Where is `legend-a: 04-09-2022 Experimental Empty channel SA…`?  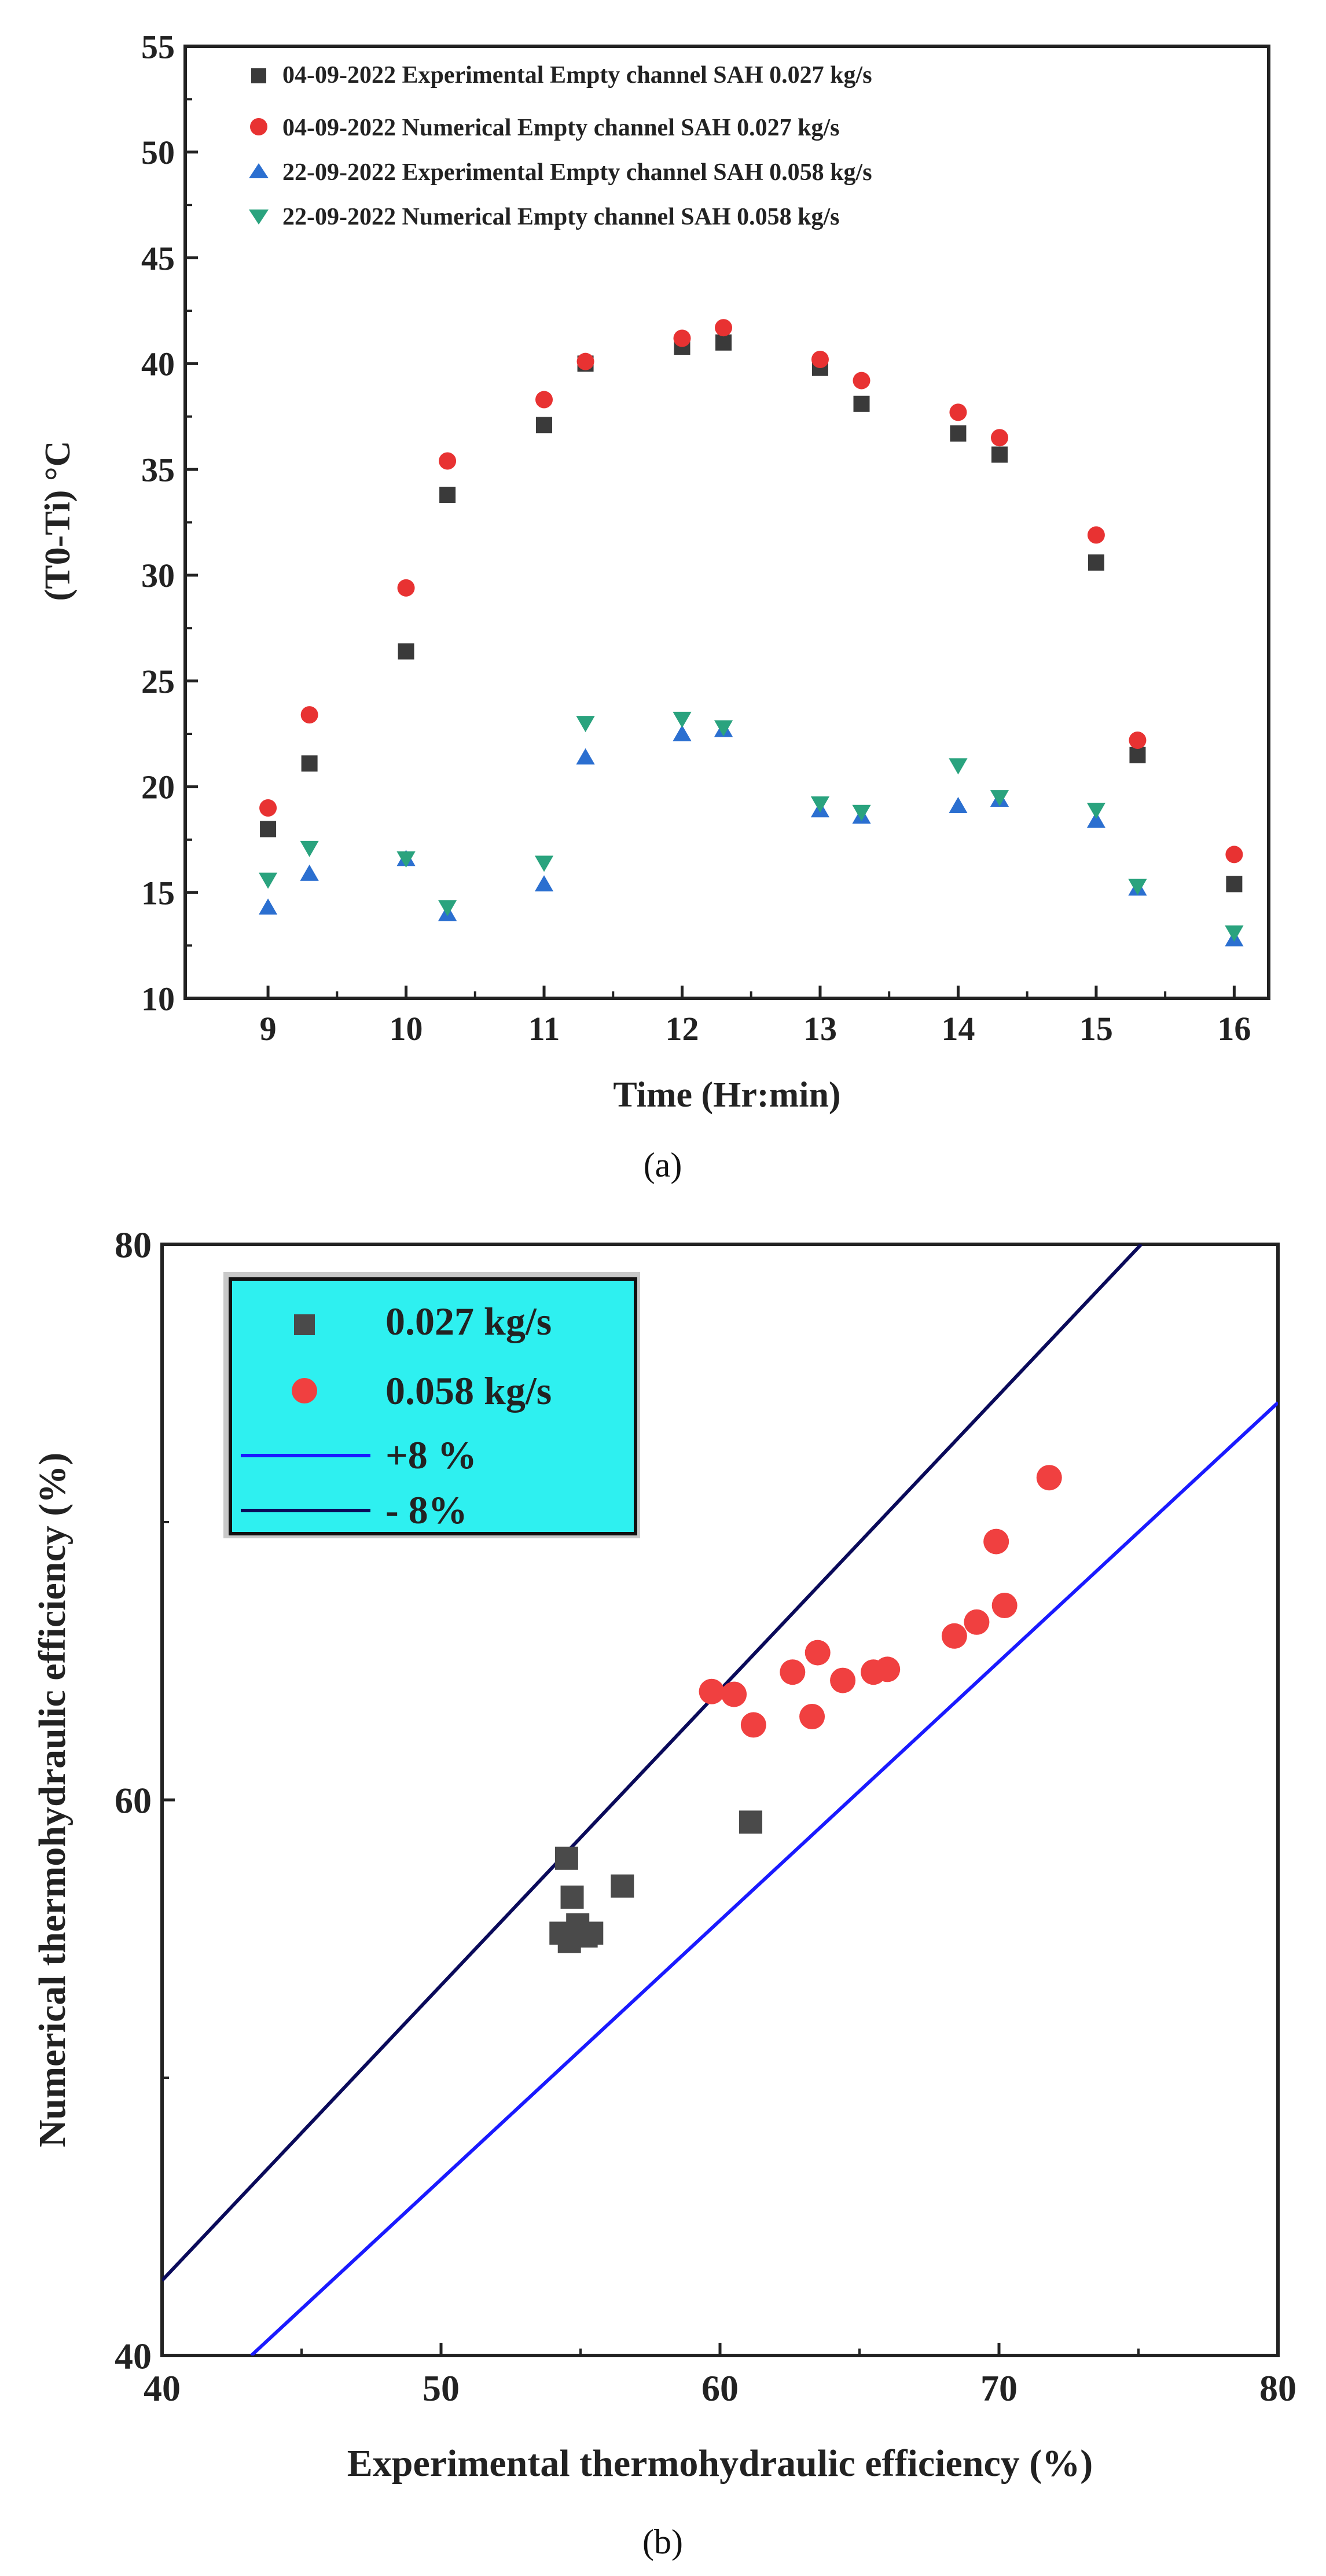 legend-a: 04-09-2022 Experimental Empty channel SA… is located at coordinates (560, 146).